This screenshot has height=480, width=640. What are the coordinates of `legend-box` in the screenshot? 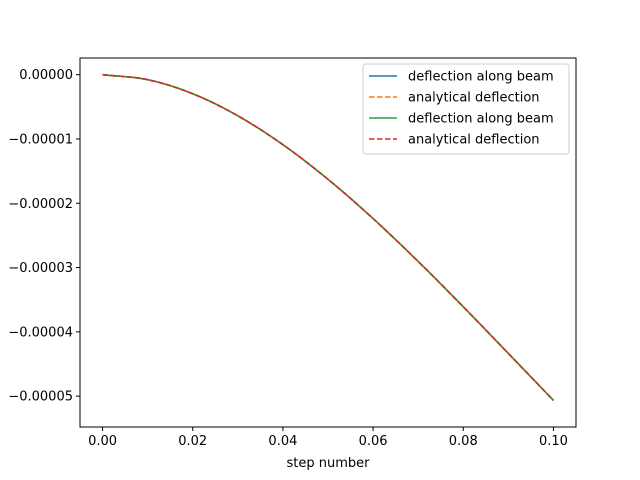 It's located at (466, 109).